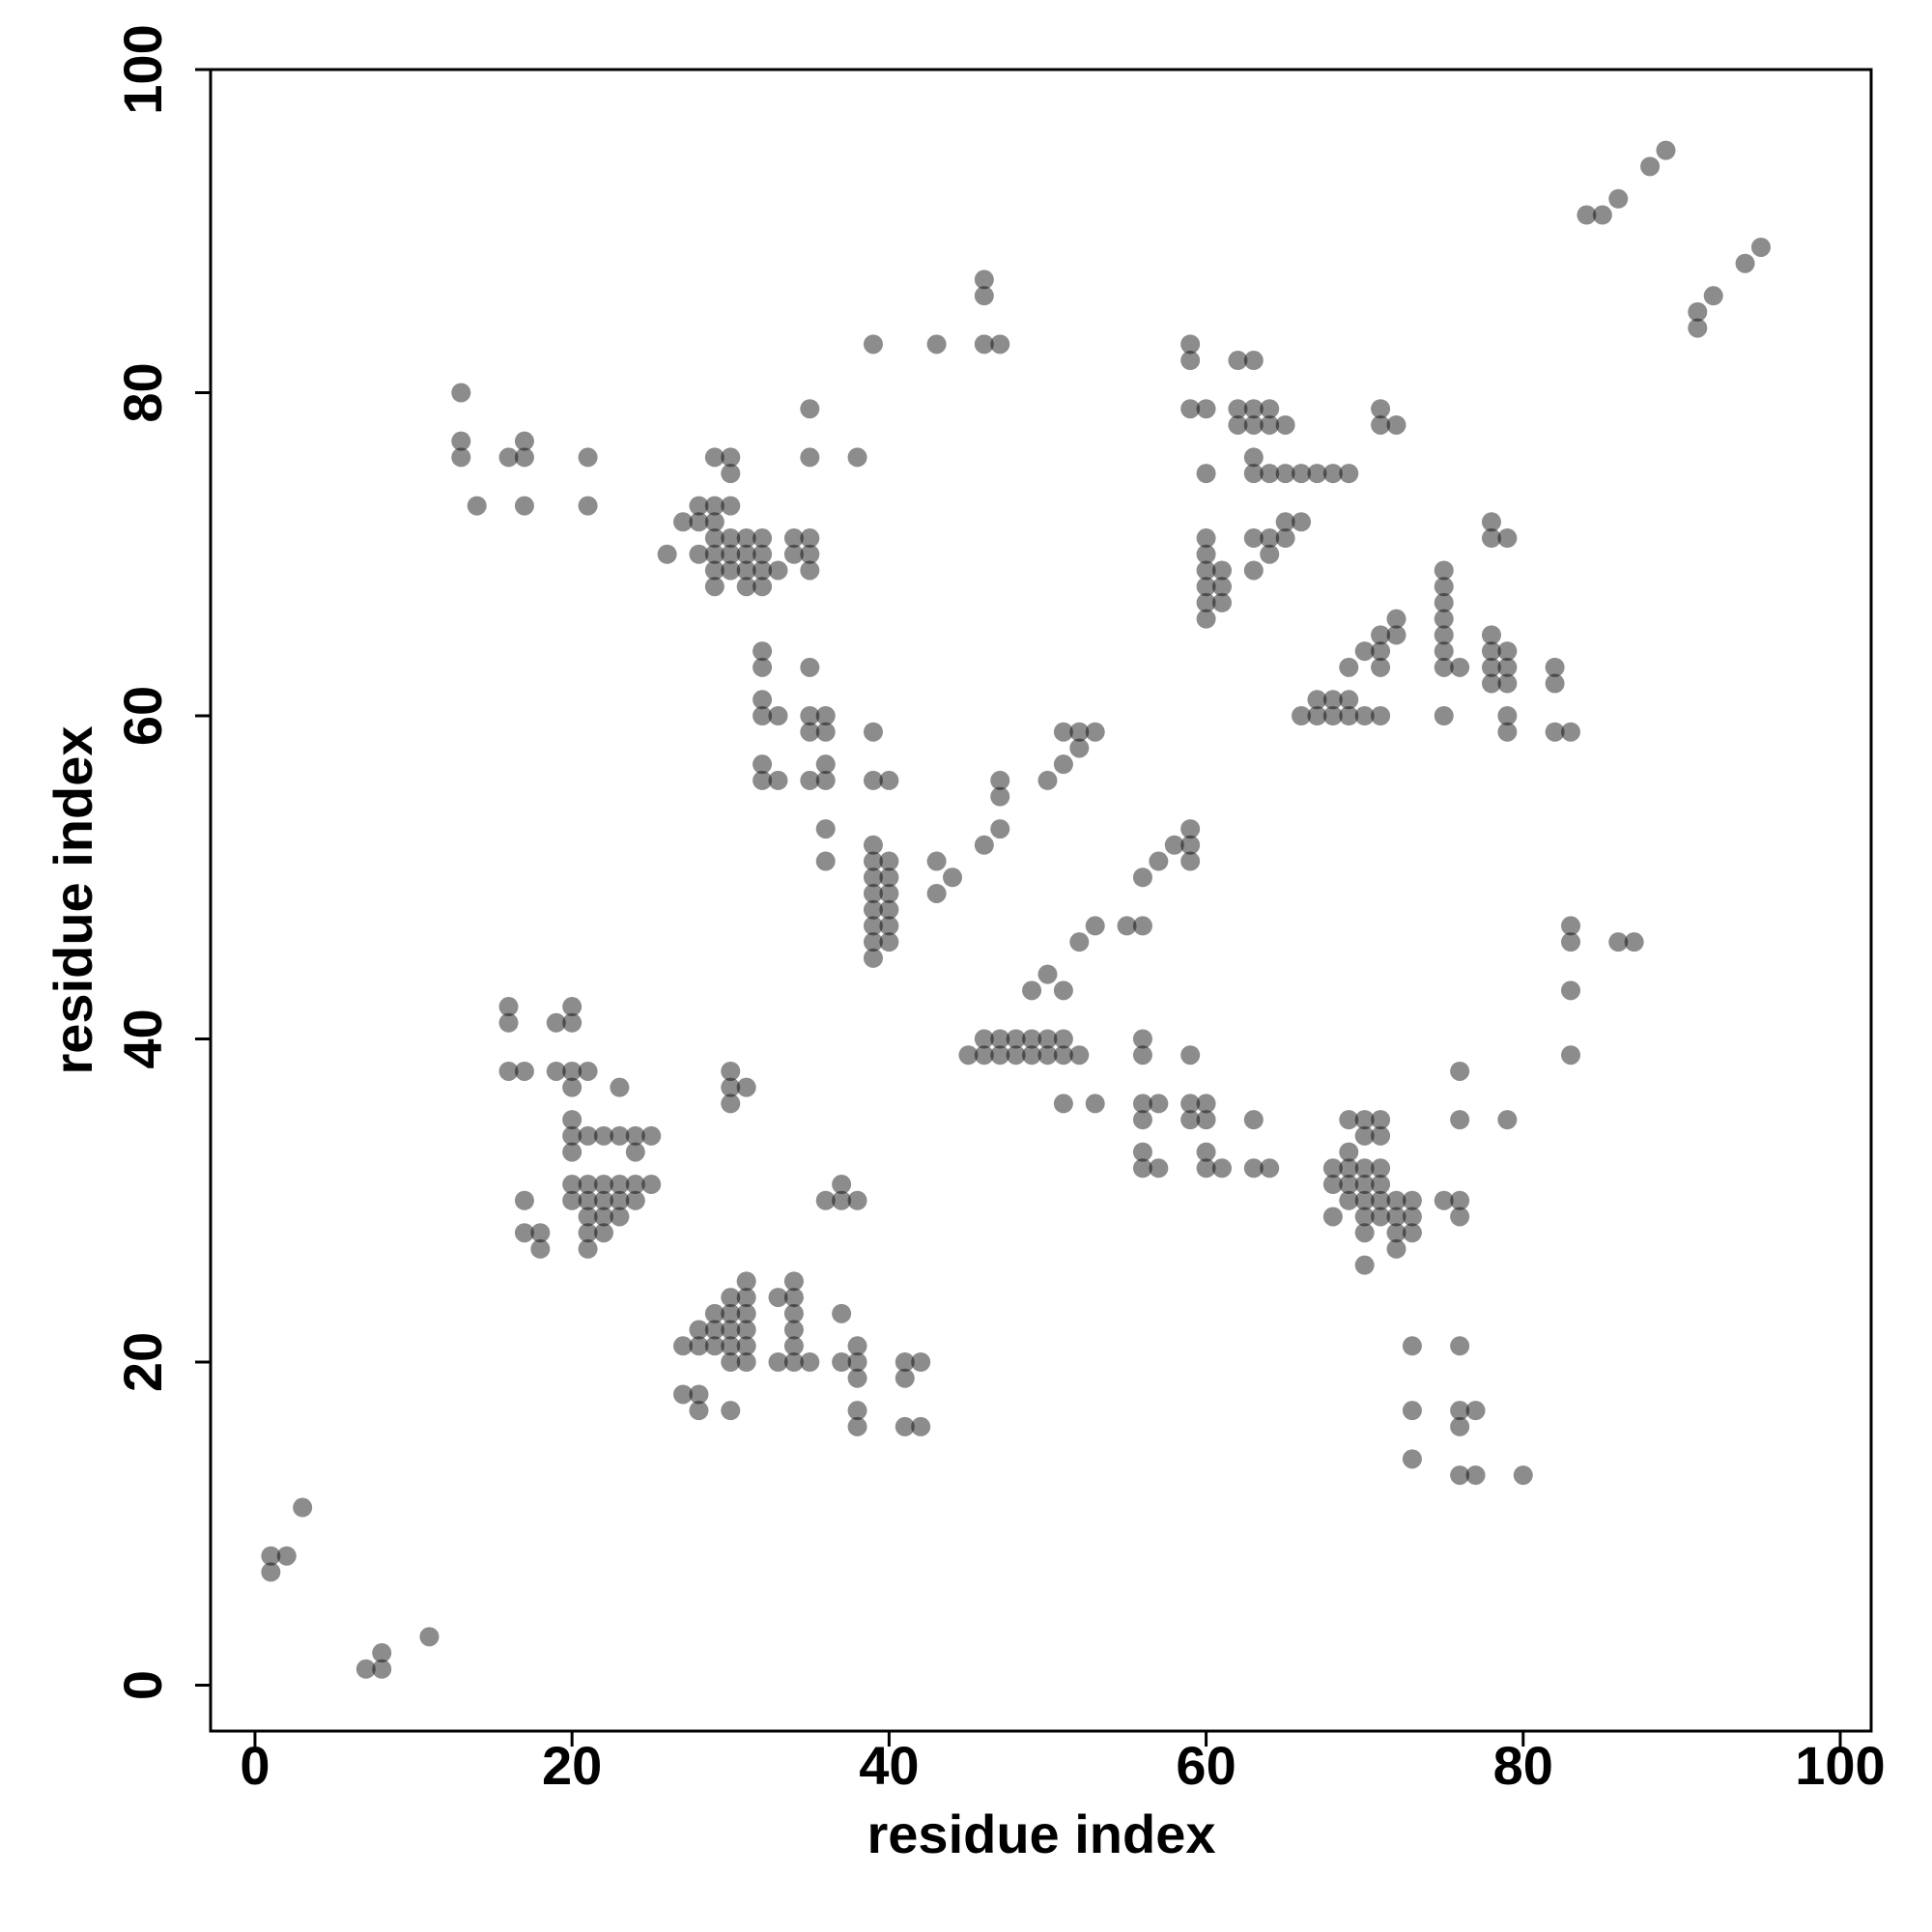 Image resolution: width=1932 pixels, height=1932 pixels. What do you see at coordinates (142, 392) in the screenshot?
I see `y-tick-label: 80` at bounding box center [142, 392].